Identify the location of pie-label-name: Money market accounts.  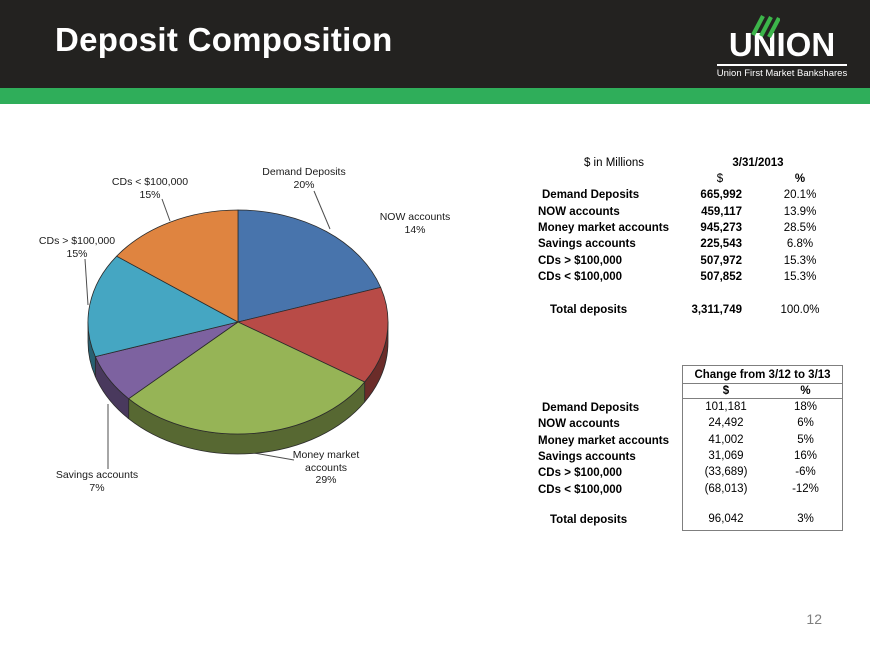
(326, 461).